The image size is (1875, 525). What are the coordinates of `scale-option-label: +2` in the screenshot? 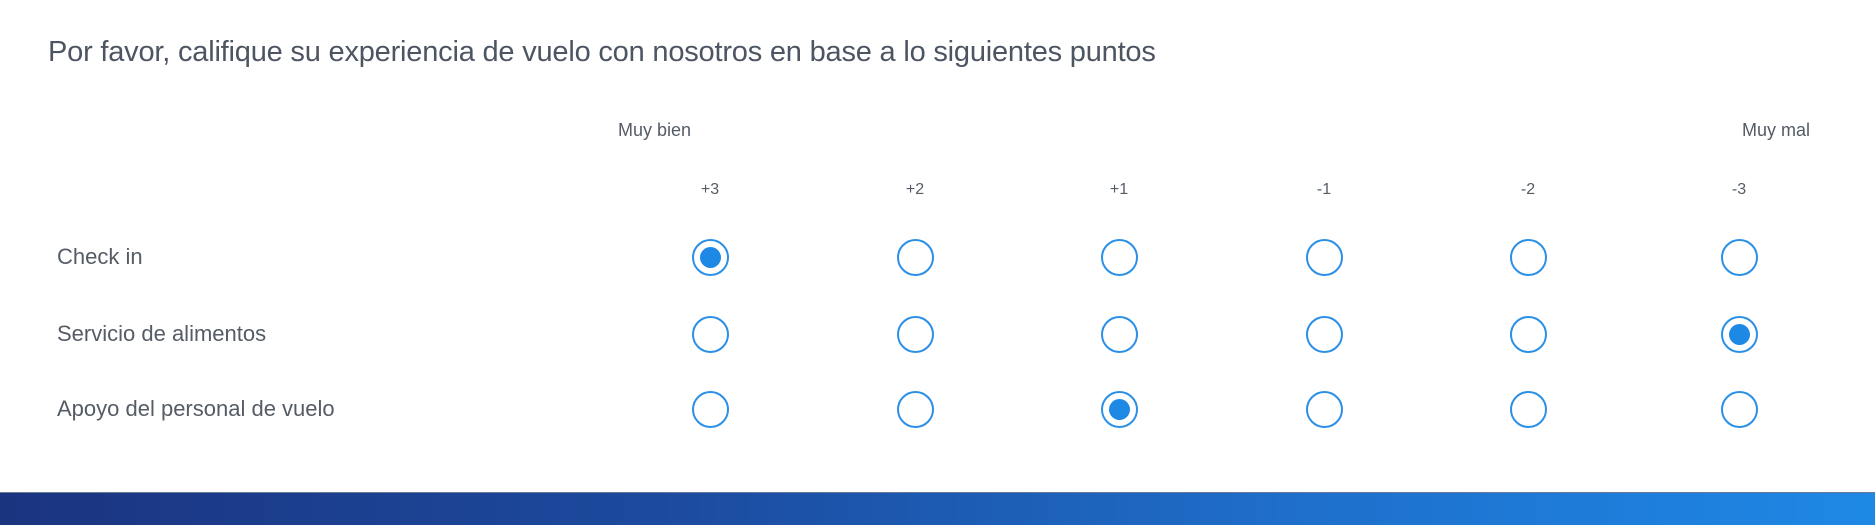 It's located at (915, 189).